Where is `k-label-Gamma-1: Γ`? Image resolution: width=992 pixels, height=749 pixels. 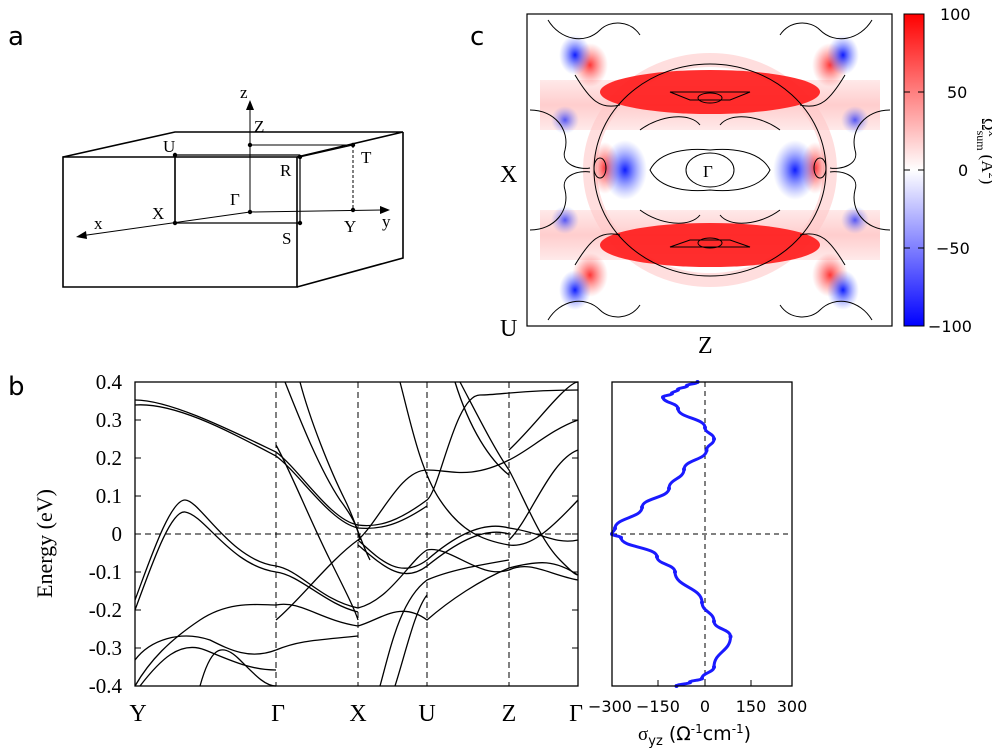
k-label-Gamma-1: Γ is located at coordinates (278, 714).